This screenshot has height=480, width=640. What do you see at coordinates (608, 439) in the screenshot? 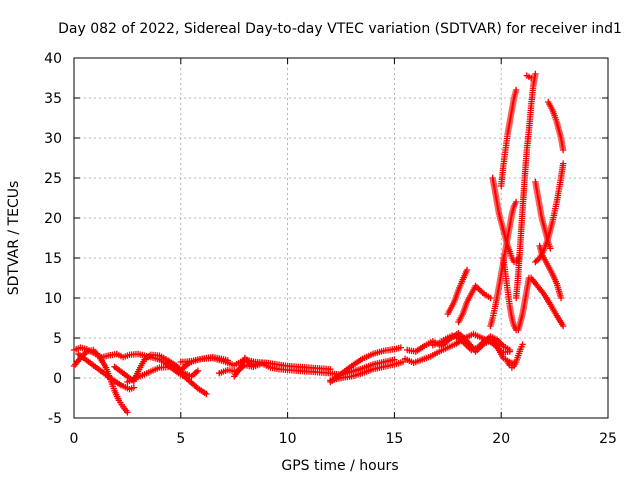
I see `x-tick-label: 25` at bounding box center [608, 439].